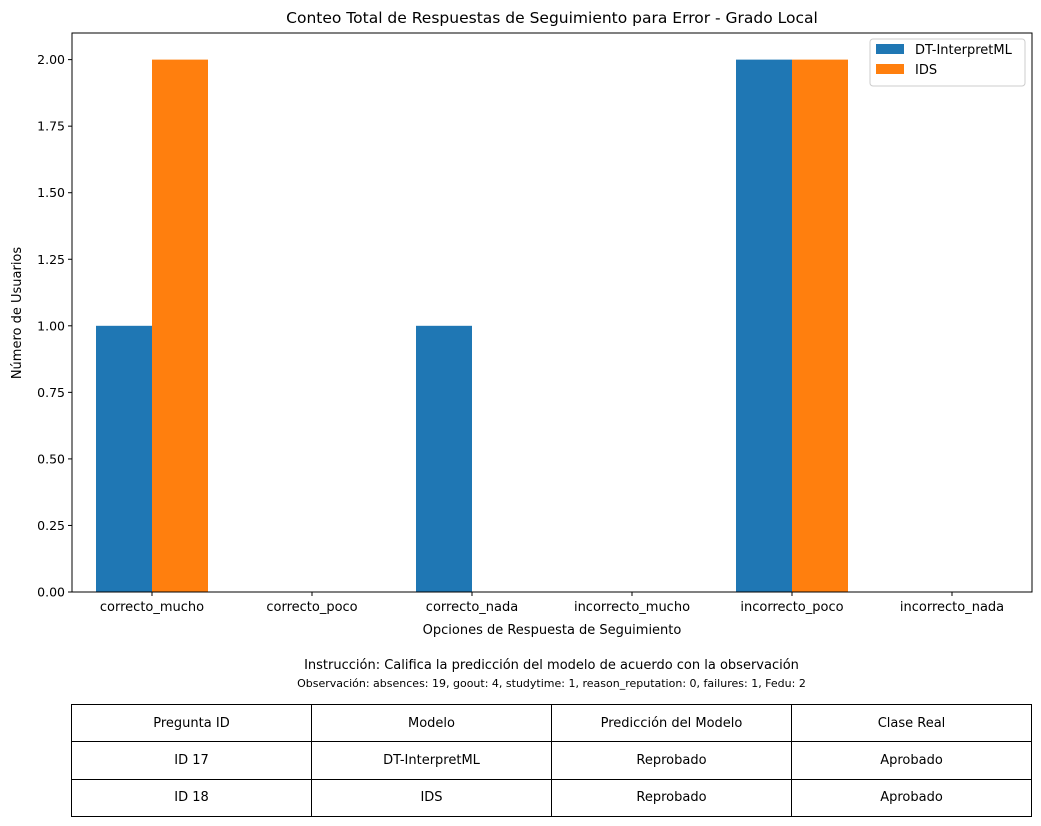 This screenshot has height=826, width=1041. I want to click on header-pregunta-id: Pregunta ID, so click(191, 723).